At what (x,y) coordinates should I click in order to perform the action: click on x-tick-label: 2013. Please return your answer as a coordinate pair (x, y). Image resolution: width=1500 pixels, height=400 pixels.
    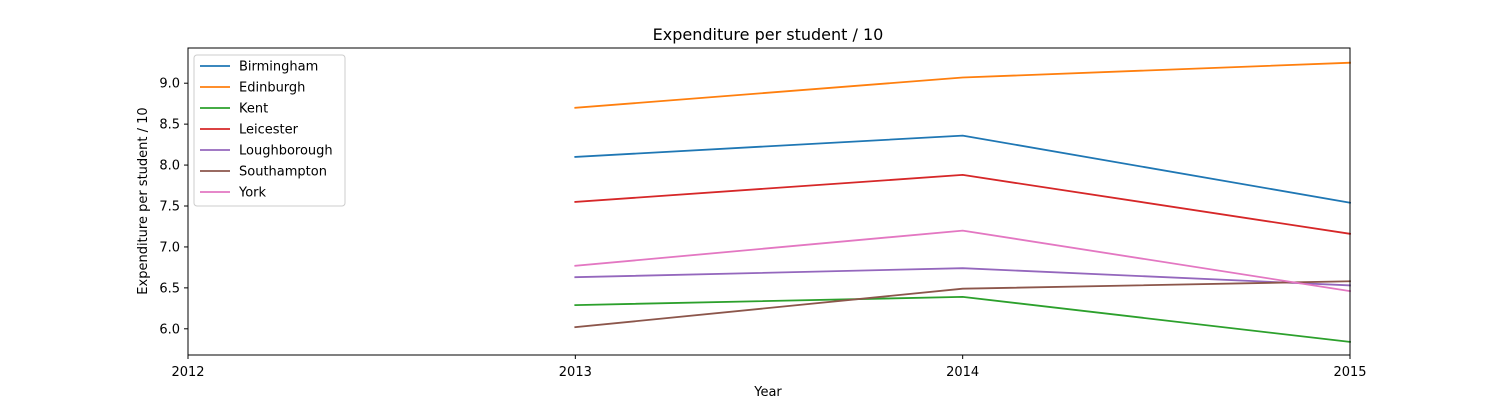
    Looking at the image, I should click on (575, 372).